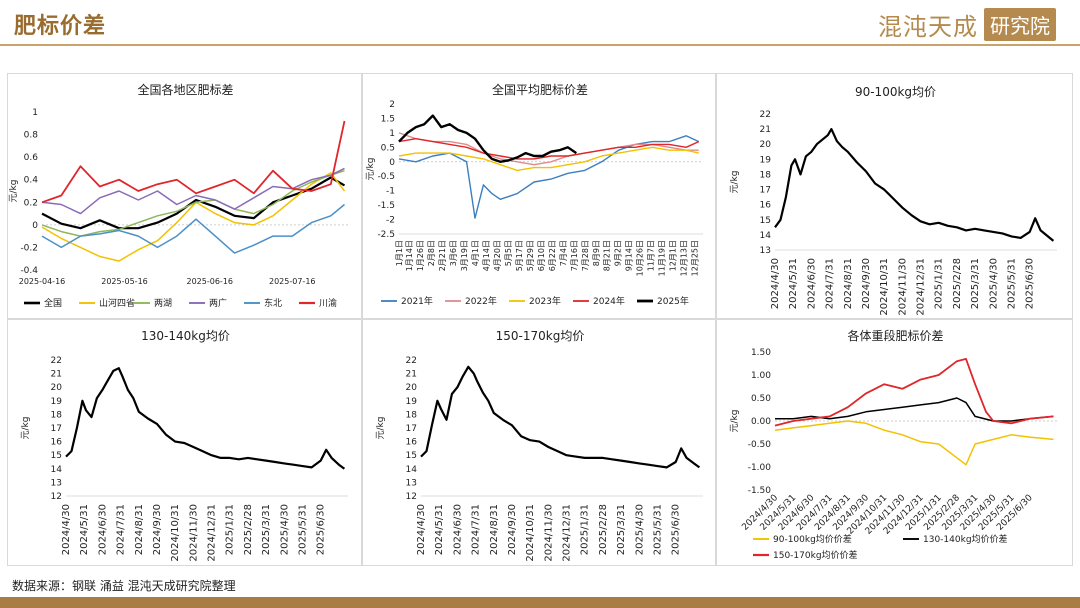 The image size is (1080, 608). Describe the element at coordinates (412, 470) in the screenshot. I see `y-tick-label: 14` at that location.